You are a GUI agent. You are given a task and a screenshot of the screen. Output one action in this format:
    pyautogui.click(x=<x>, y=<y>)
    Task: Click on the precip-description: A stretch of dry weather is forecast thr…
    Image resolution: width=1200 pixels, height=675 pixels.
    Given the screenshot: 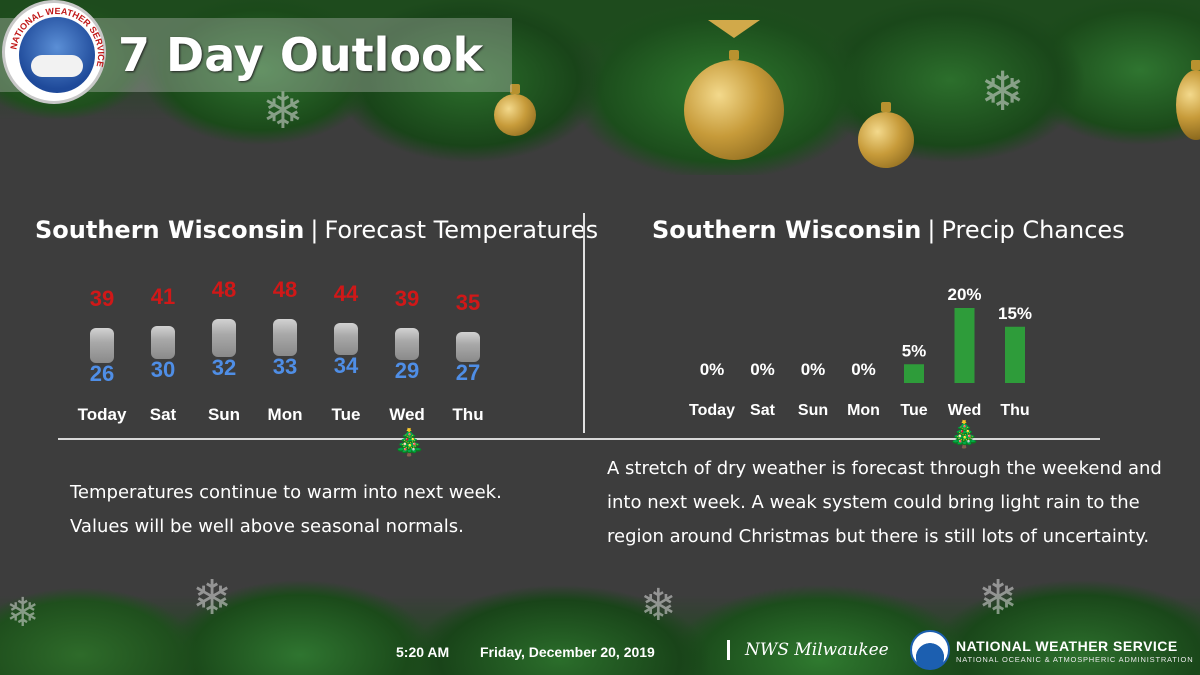 What is the action you would take?
    pyautogui.click(x=884, y=503)
    